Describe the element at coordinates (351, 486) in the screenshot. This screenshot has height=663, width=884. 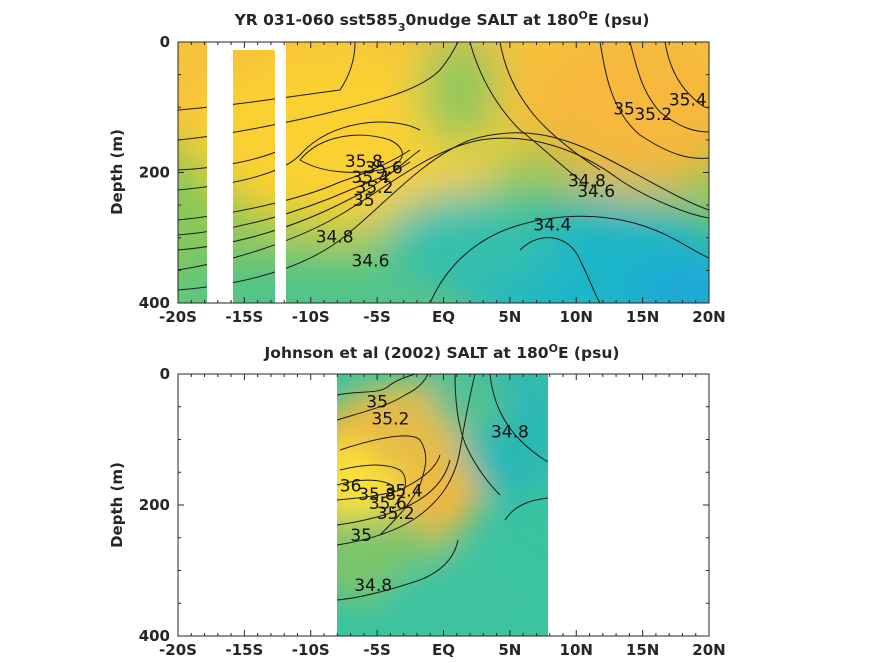
I see `contour-label: 36` at that location.